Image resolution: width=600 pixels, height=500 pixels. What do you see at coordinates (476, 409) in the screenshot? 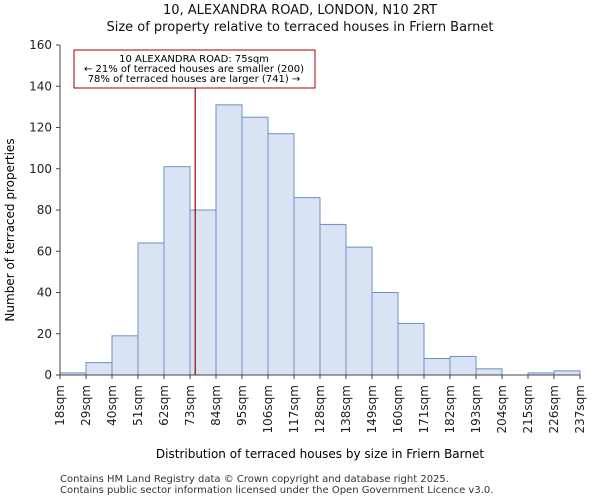
I see `x-tick-label: 193sqm` at bounding box center [476, 409].